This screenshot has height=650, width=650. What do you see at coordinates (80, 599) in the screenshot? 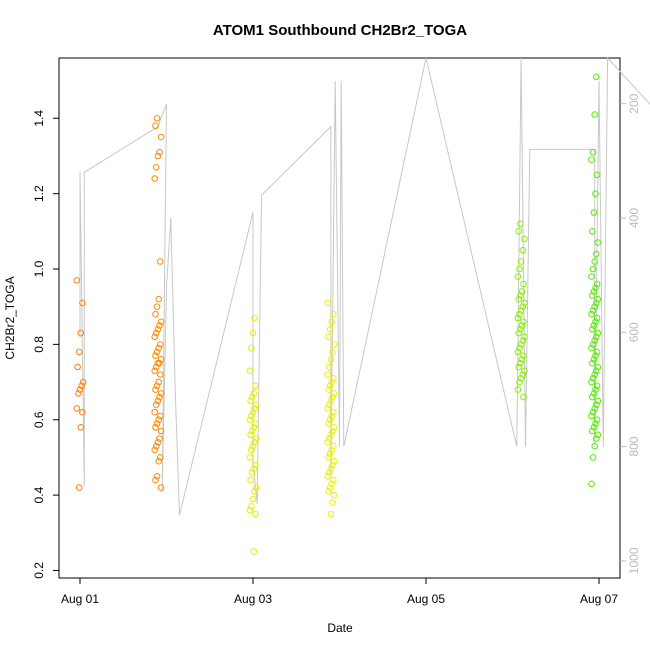
I see `x-tick-label: Aug 01` at bounding box center [80, 599].